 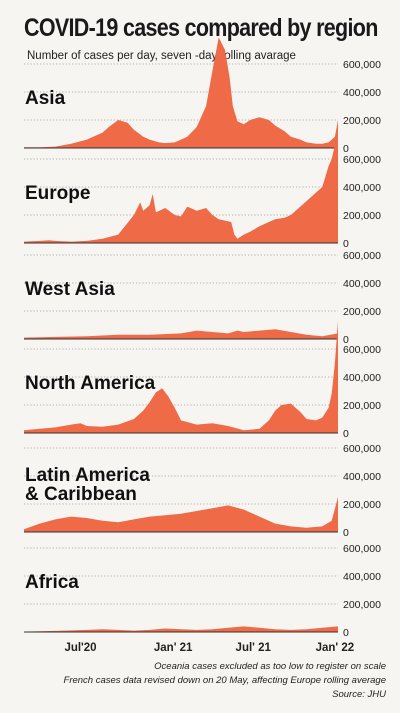 What do you see at coordinates (181, 92) in the screenshot?
I see `area-series-asia` at bounding box center [181, 92].